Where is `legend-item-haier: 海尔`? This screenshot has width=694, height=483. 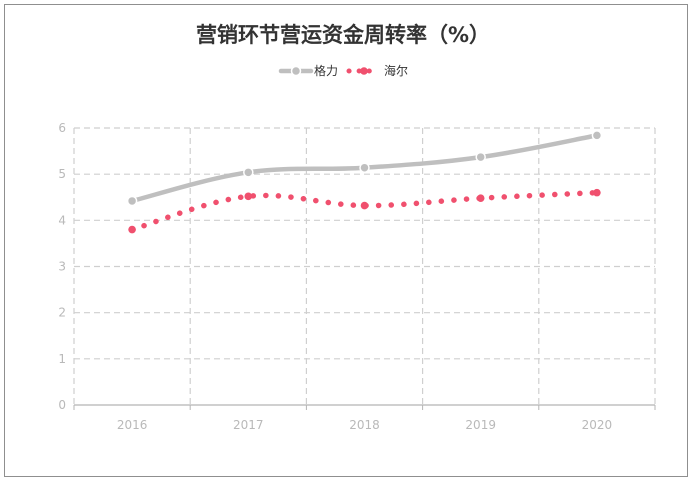
legend-item-haier: 海尔 is located at coordinates (377, 70).